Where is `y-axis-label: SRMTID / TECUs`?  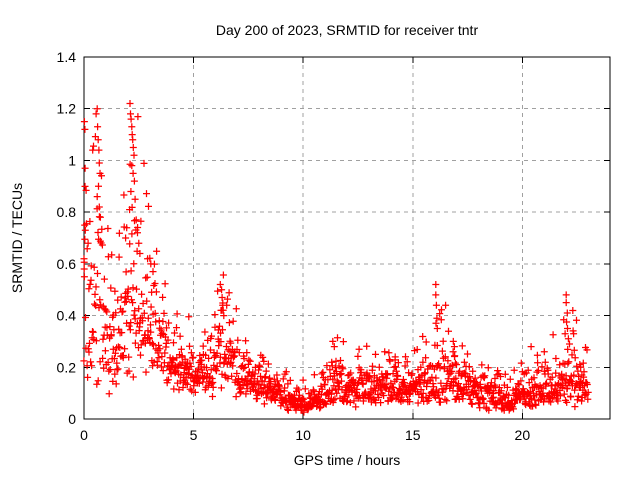
y-axis-label: SRMTID / TECUs is located at coordinates (17, 238).